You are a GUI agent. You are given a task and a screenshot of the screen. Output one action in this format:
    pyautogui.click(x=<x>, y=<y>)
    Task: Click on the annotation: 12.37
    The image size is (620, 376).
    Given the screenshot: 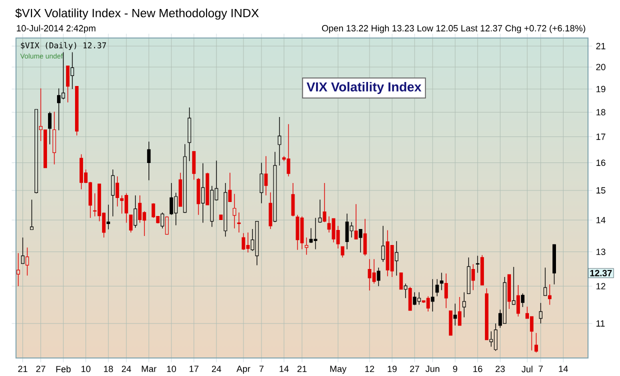 What is the action you would take?
    pyautogui.click(x=601, y=273)
    